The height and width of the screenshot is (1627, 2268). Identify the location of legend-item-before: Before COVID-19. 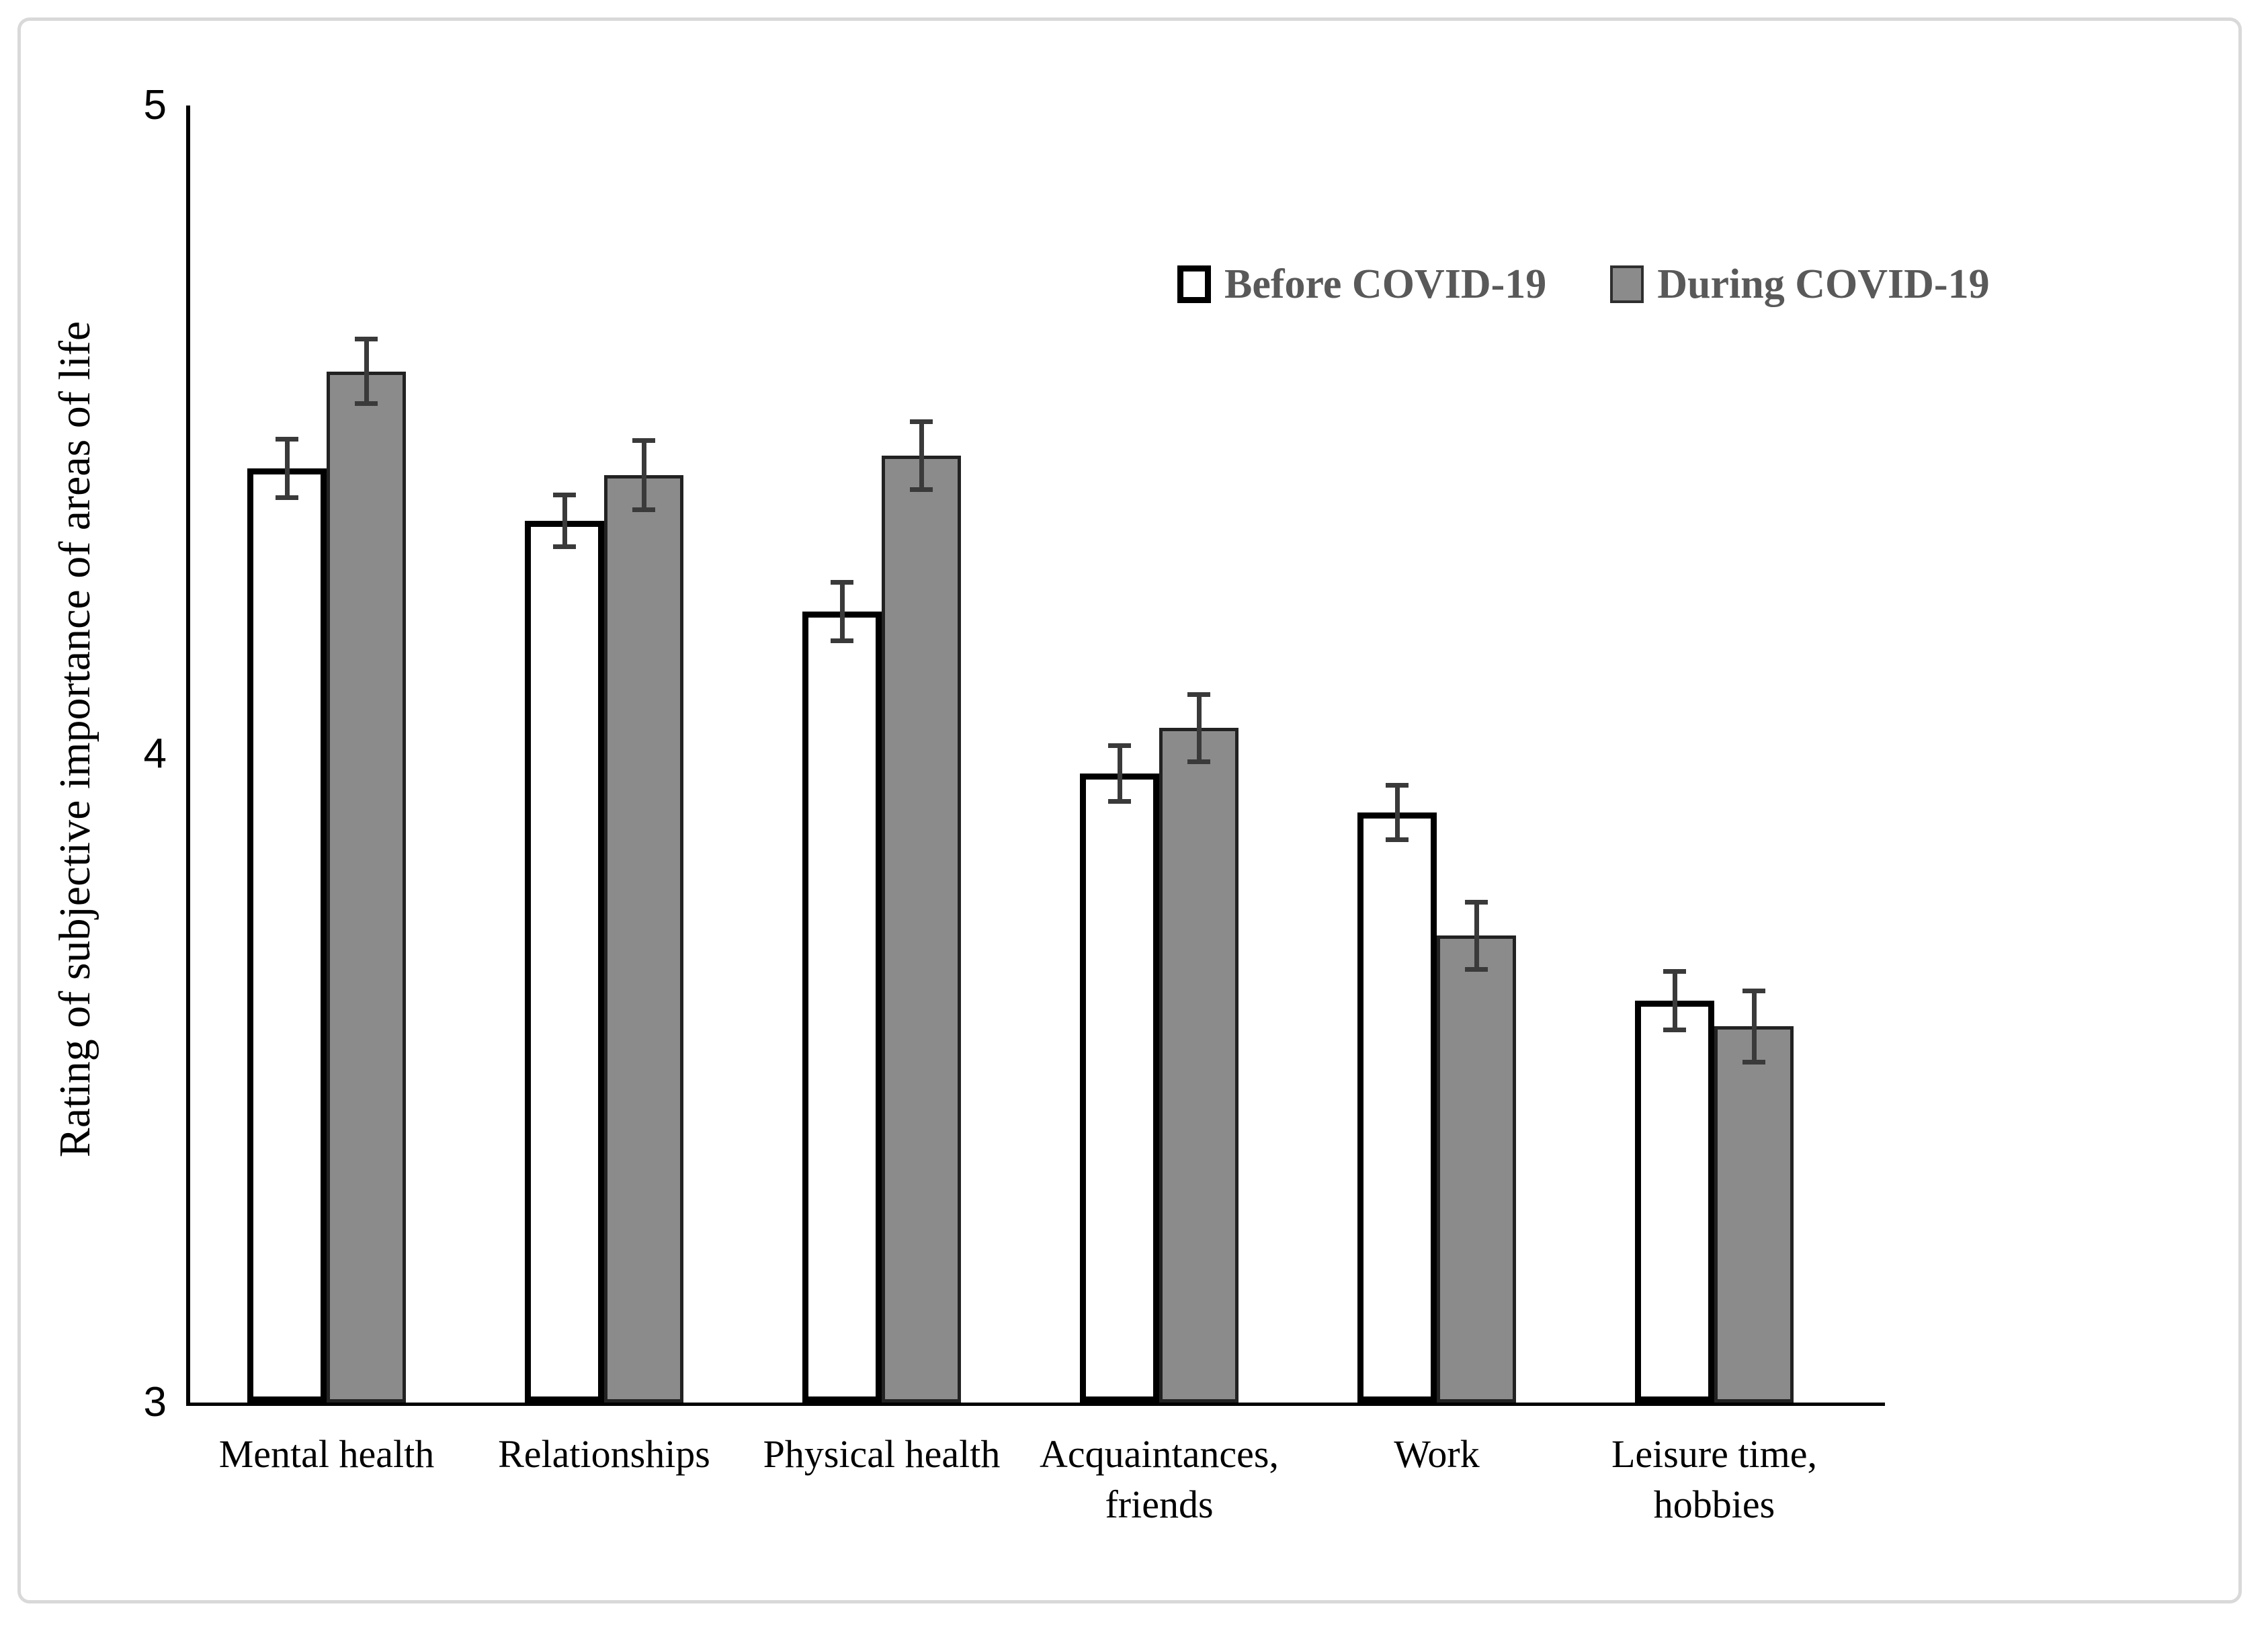
(1362, 284).